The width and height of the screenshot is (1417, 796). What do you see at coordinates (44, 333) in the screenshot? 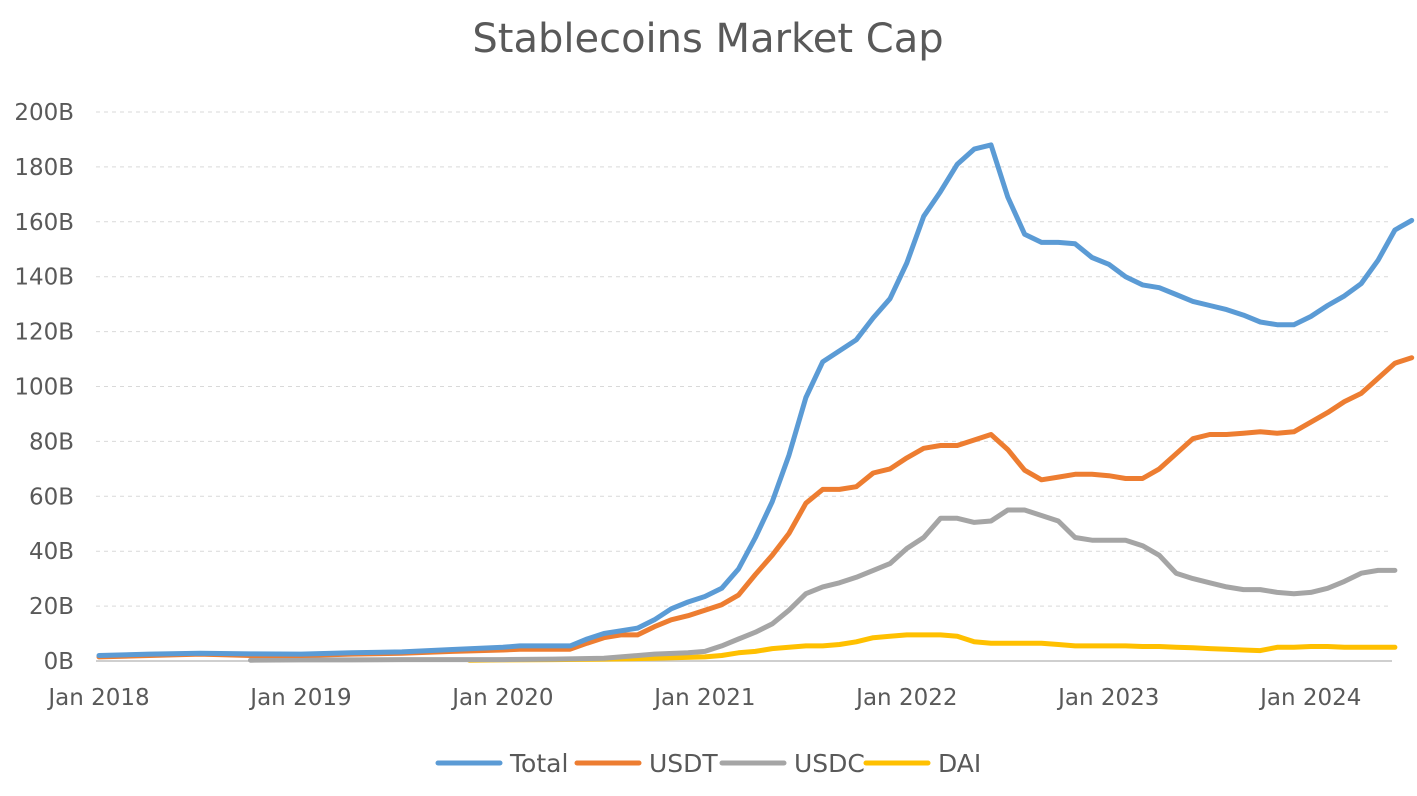
I see `y-tick-label: 120B` at bounding box center [44, 333].